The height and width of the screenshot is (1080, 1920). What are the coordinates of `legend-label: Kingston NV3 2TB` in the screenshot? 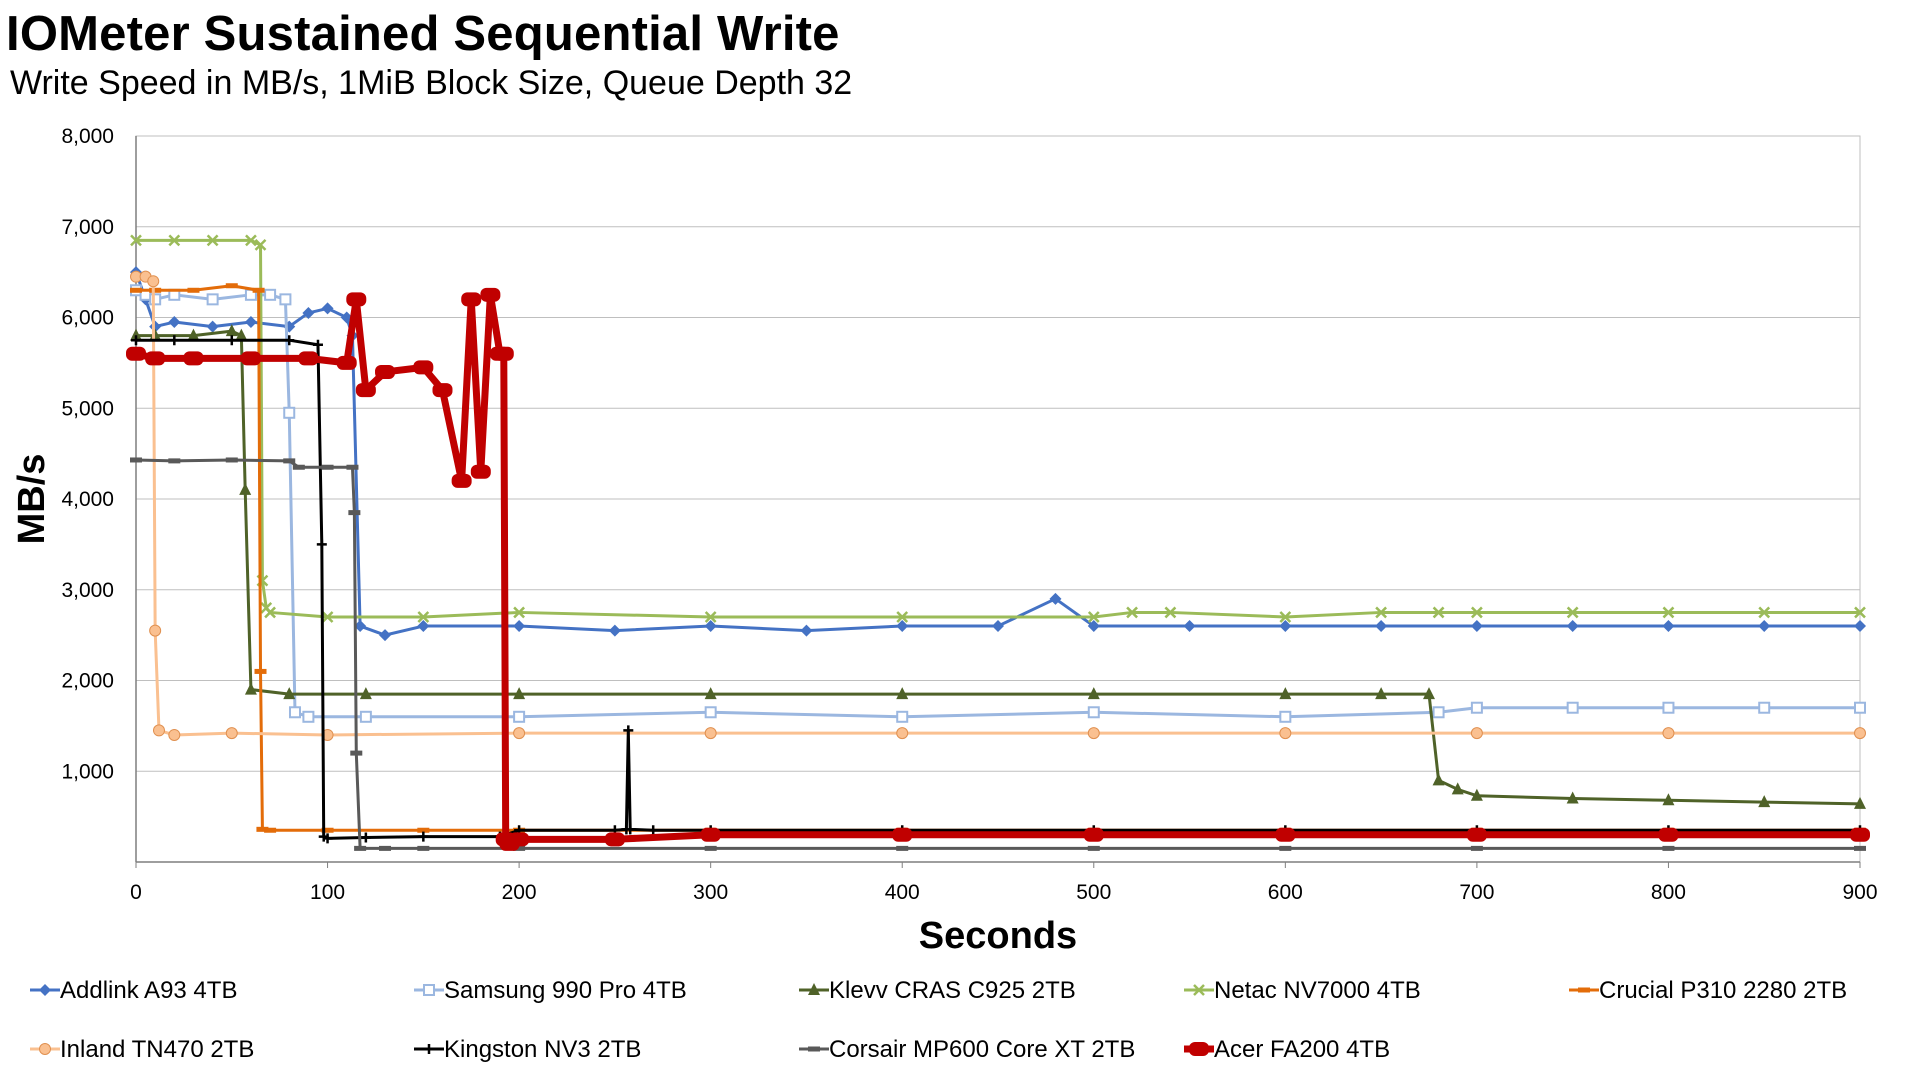 It's located at (542, 1049).